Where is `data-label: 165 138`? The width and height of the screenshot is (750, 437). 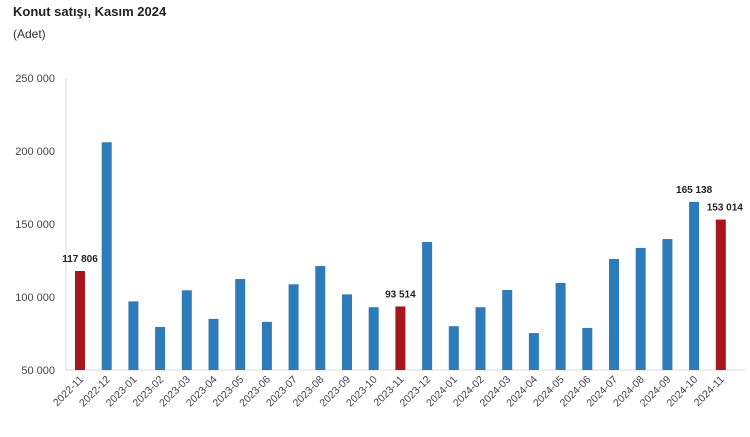 data-label: 165 138 is located at coordinates (694, 190).